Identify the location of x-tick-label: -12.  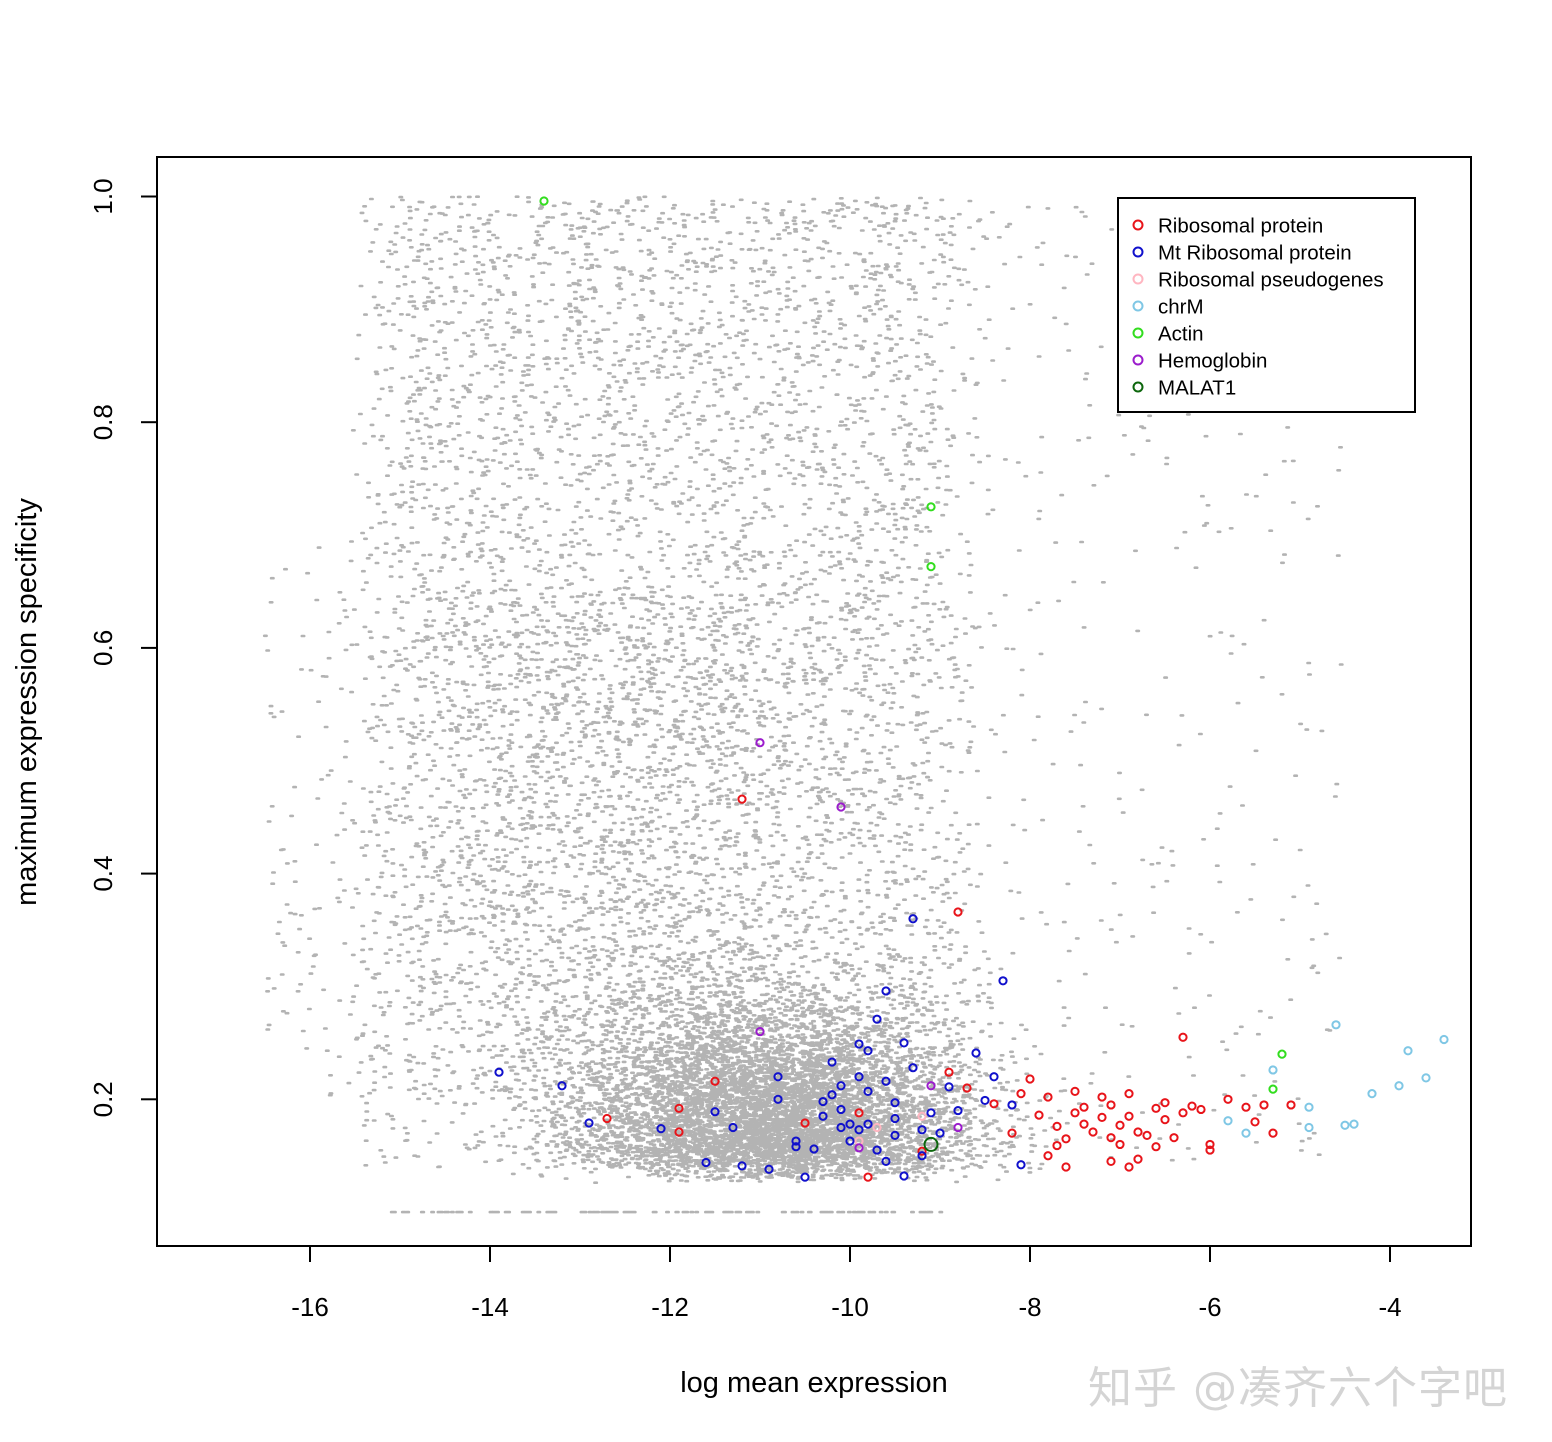
(670, 1307).